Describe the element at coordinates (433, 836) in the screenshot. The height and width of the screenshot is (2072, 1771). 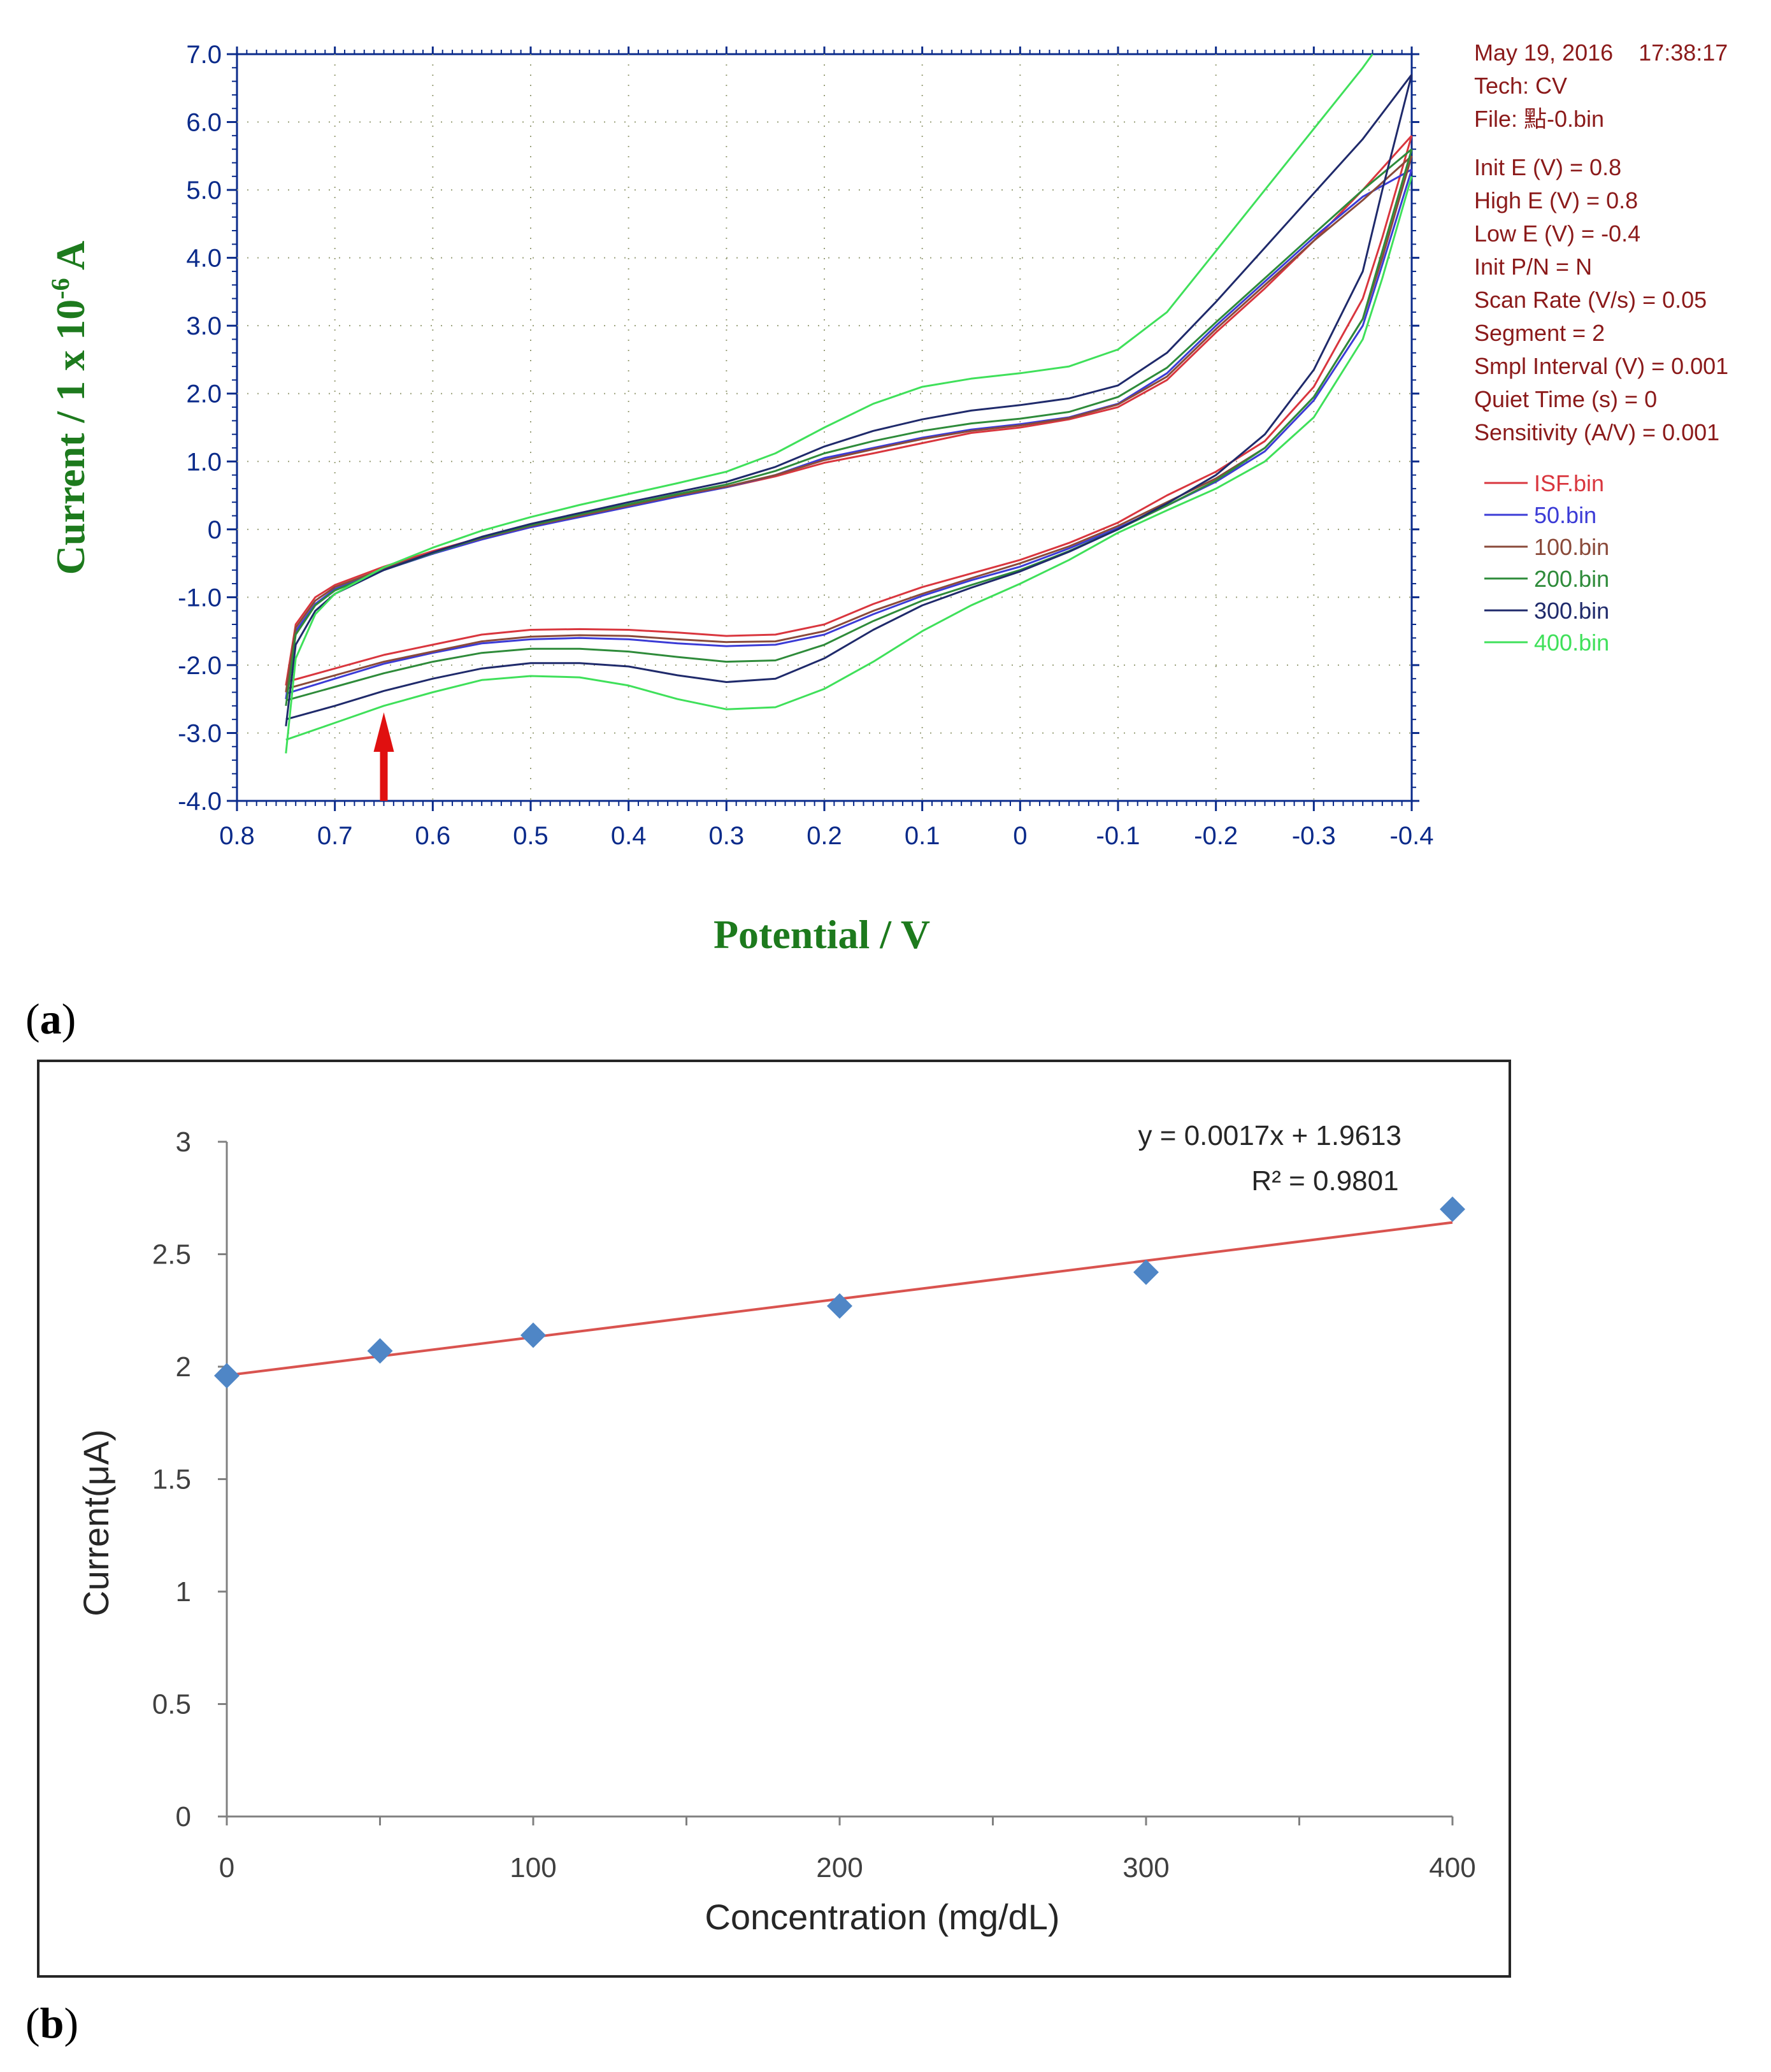
I see `a-x-tick-label: 0.6` at that location.